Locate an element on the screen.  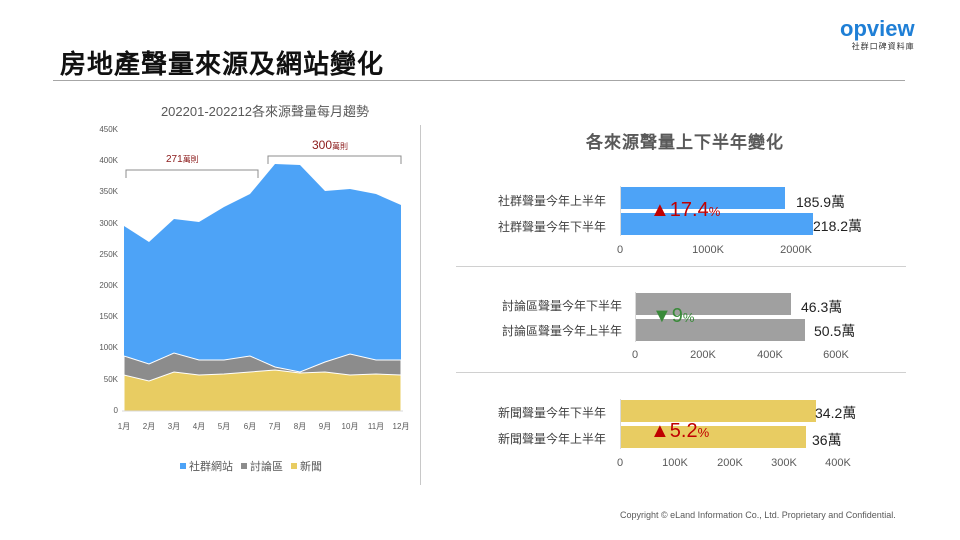
logo-subtitle: 社群口碑資料庫 is located at coordinates (883, 46).